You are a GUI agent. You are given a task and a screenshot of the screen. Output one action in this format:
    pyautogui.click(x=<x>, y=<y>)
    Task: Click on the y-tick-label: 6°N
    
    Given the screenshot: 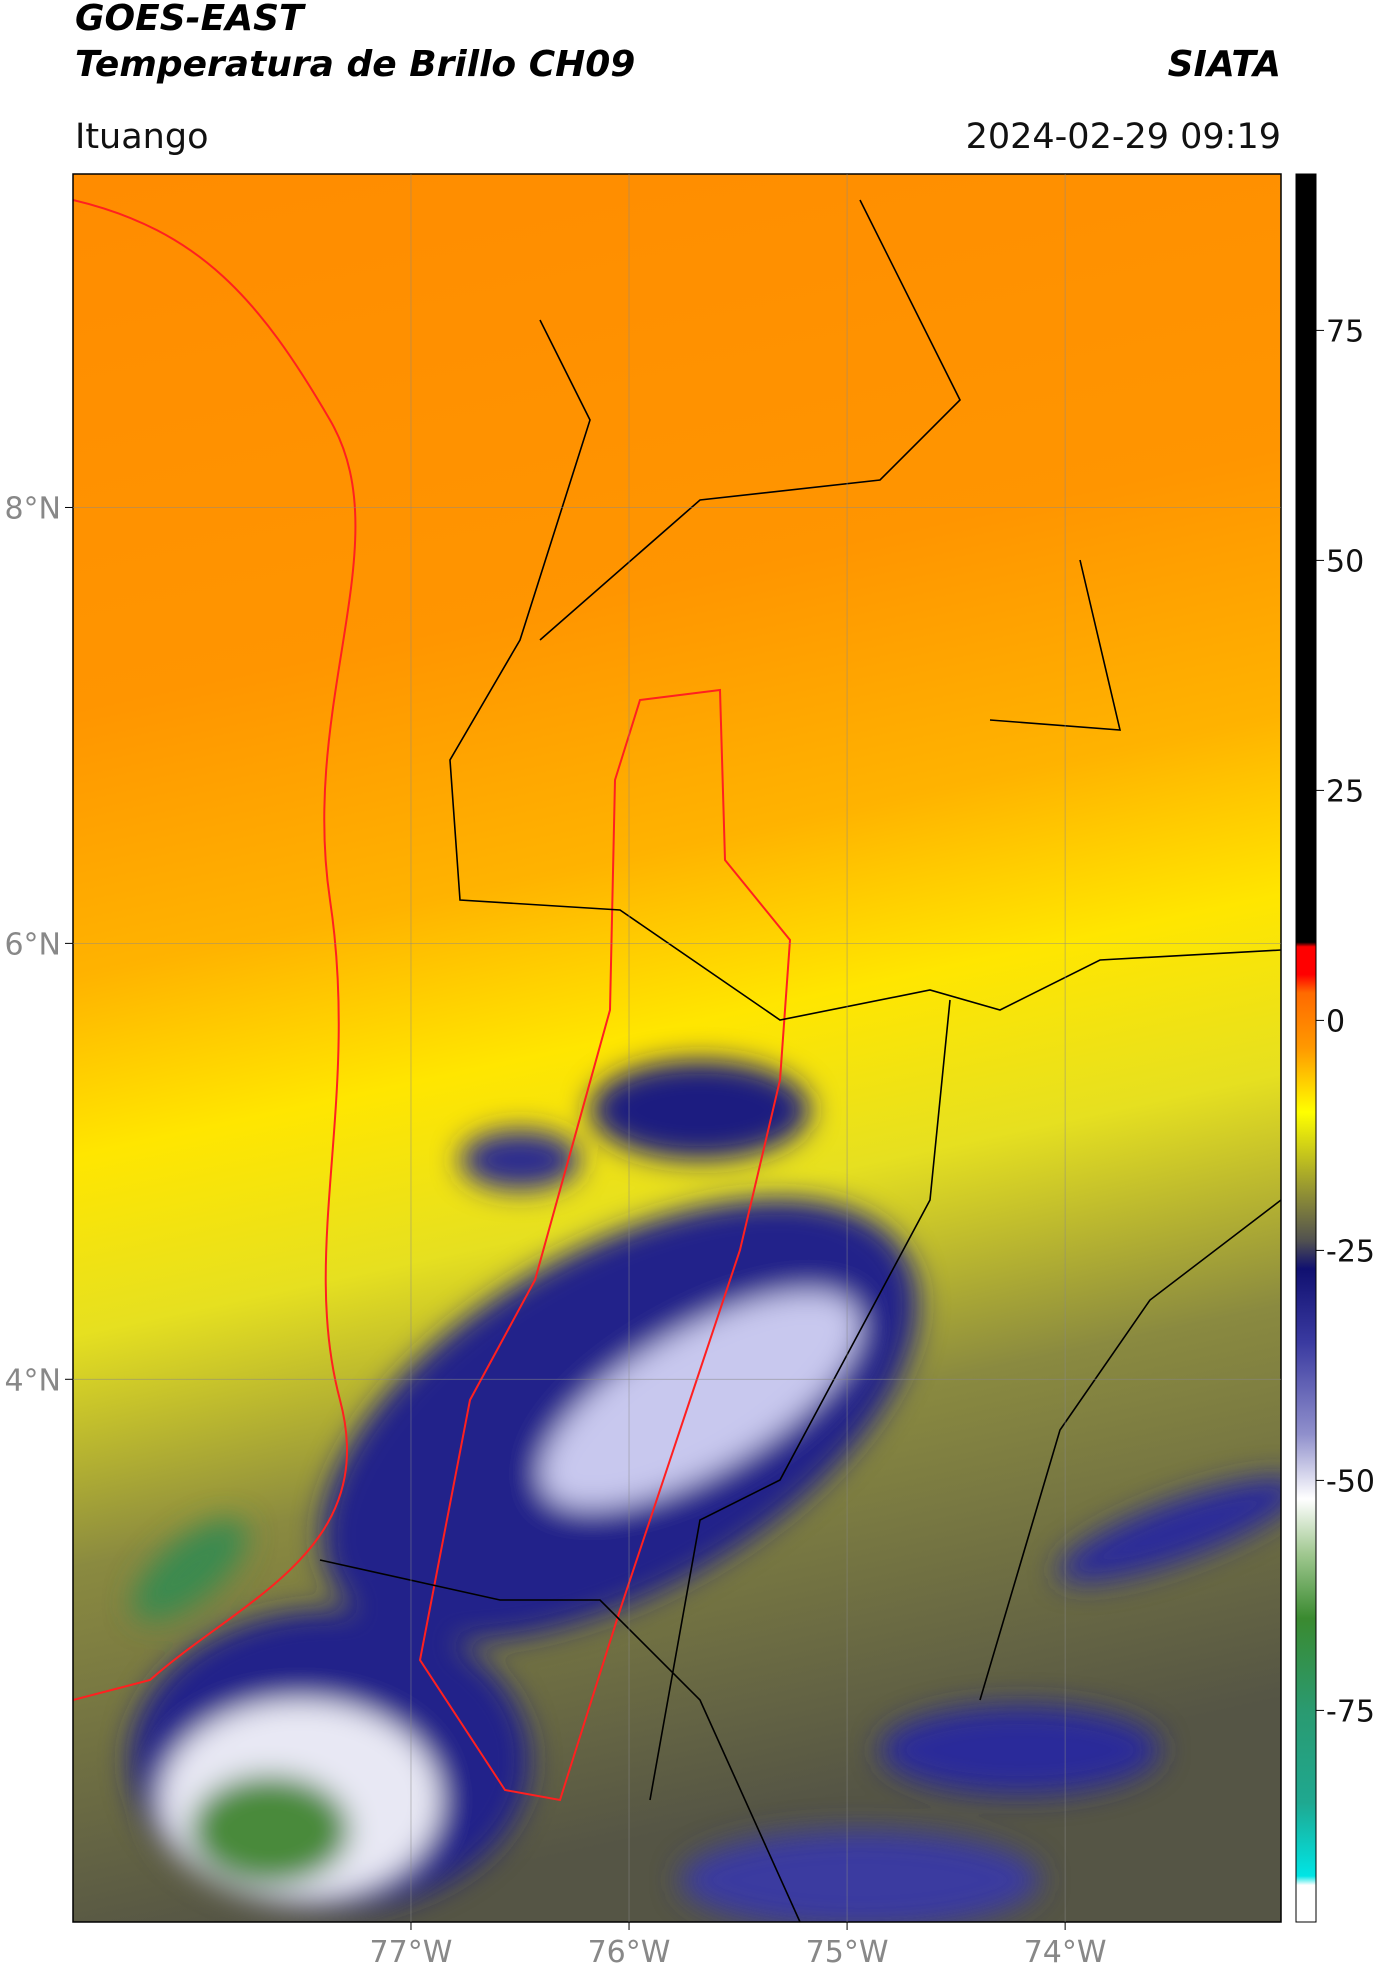 What is the action you would take?
    pyautogui.click(x=32, y=944)
    